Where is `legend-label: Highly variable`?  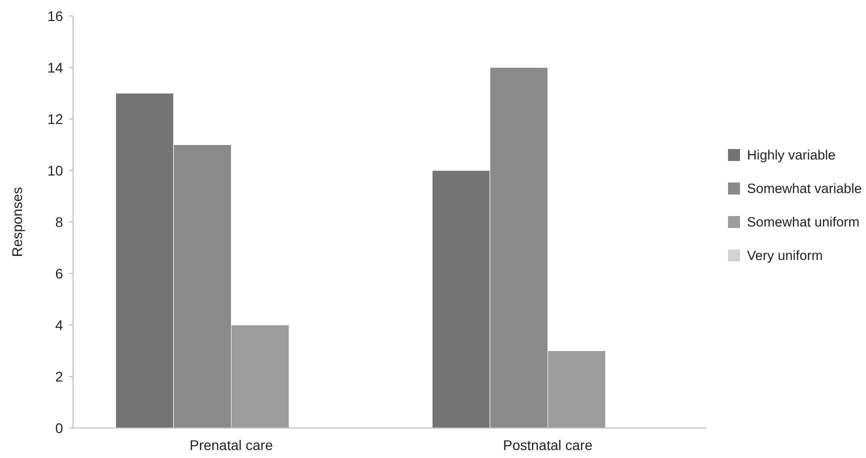 legend-label: Highly variable is located at coordinates (791, 155).